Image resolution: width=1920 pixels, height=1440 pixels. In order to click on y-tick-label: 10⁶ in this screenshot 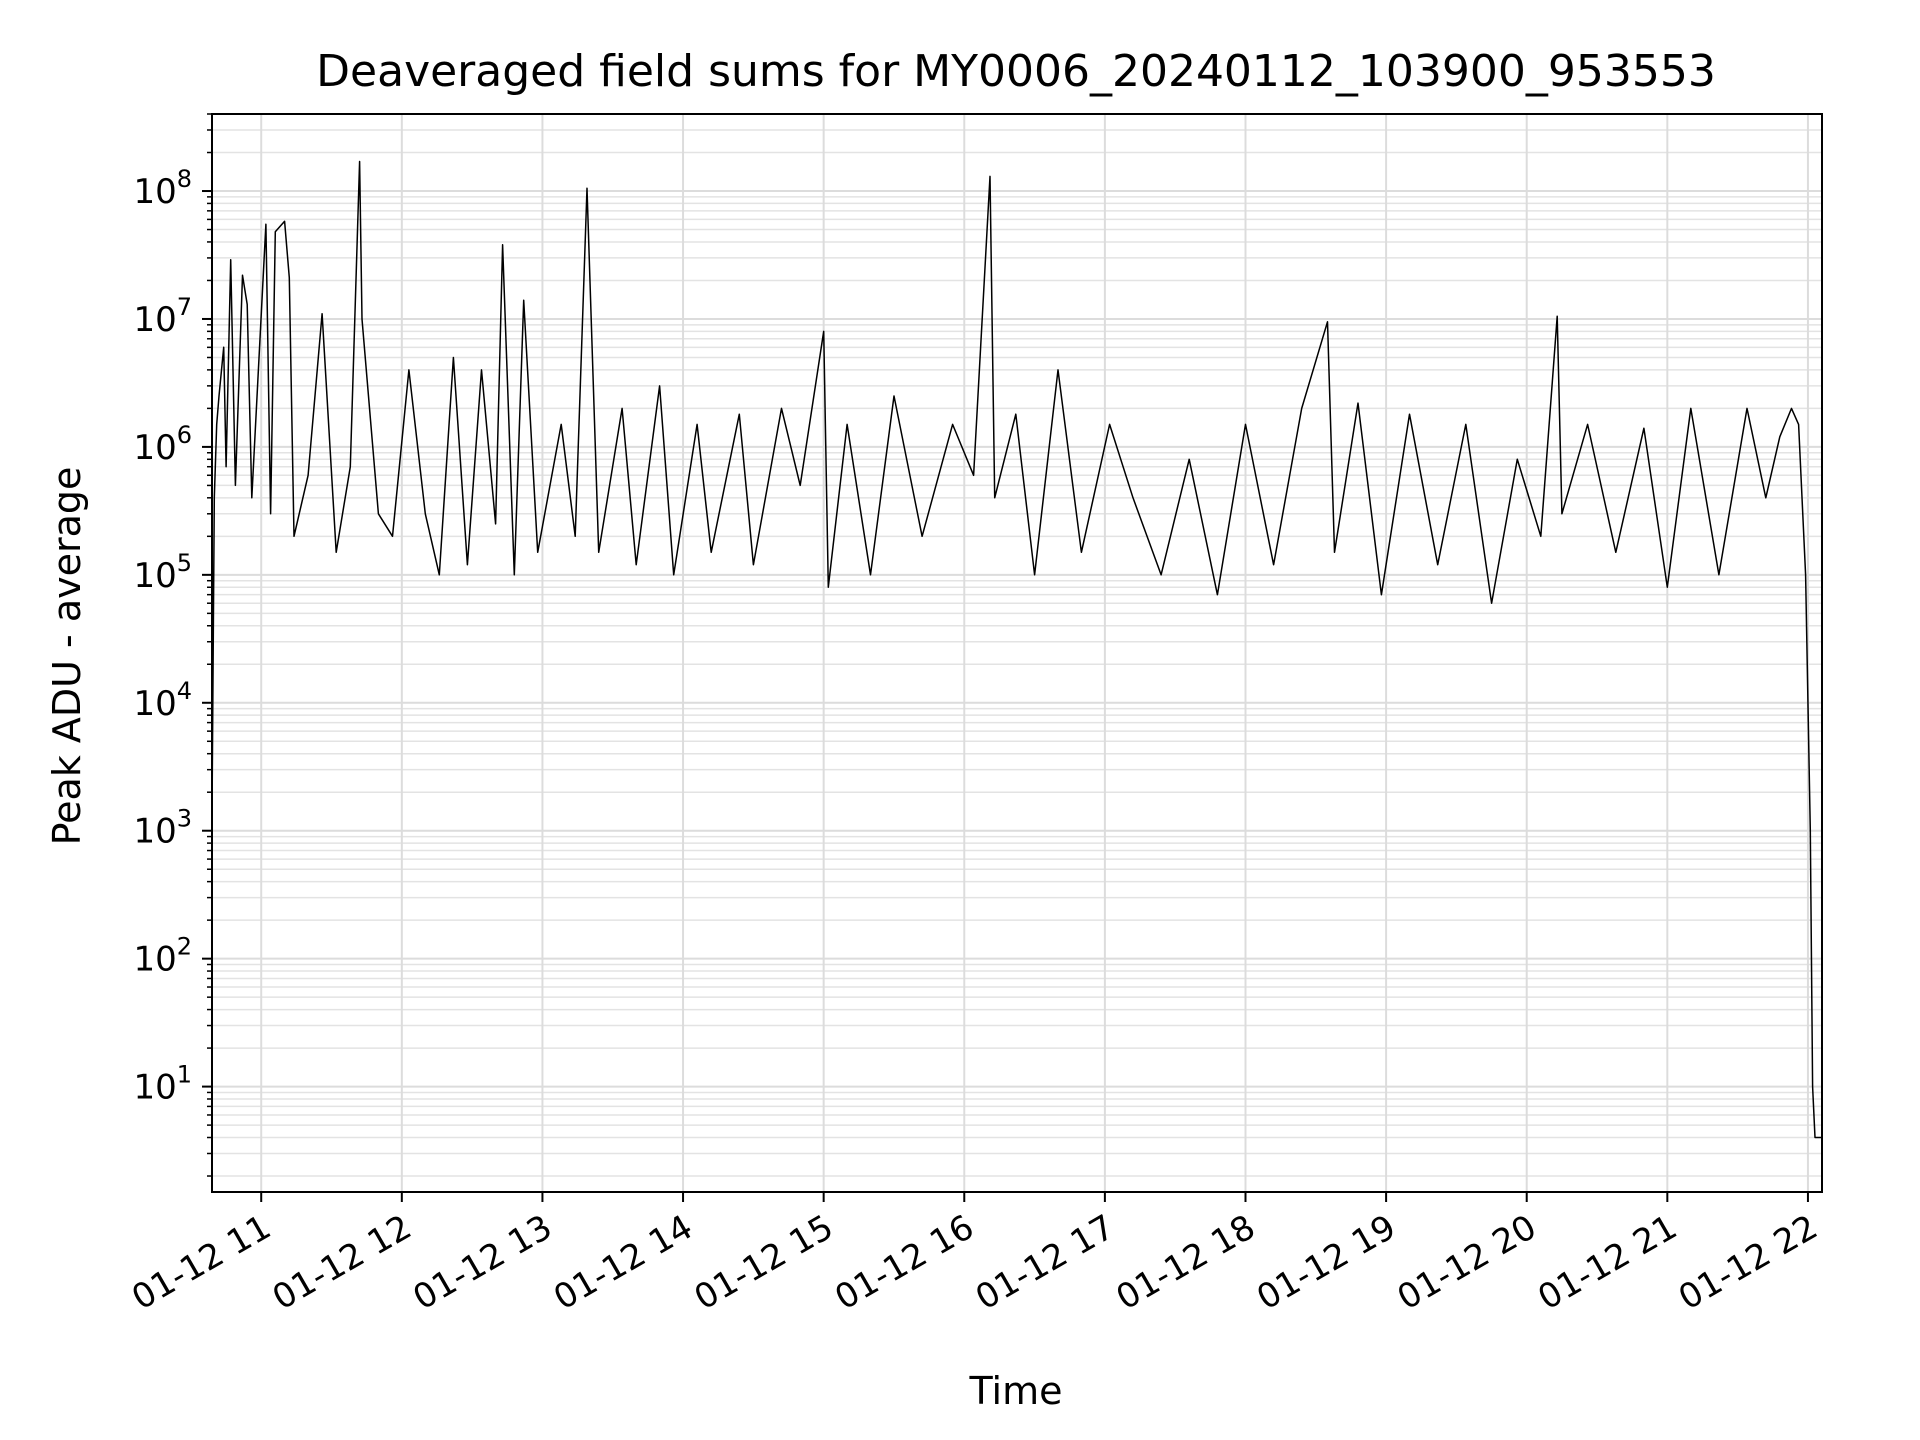, I will do `click(162, 444)`.